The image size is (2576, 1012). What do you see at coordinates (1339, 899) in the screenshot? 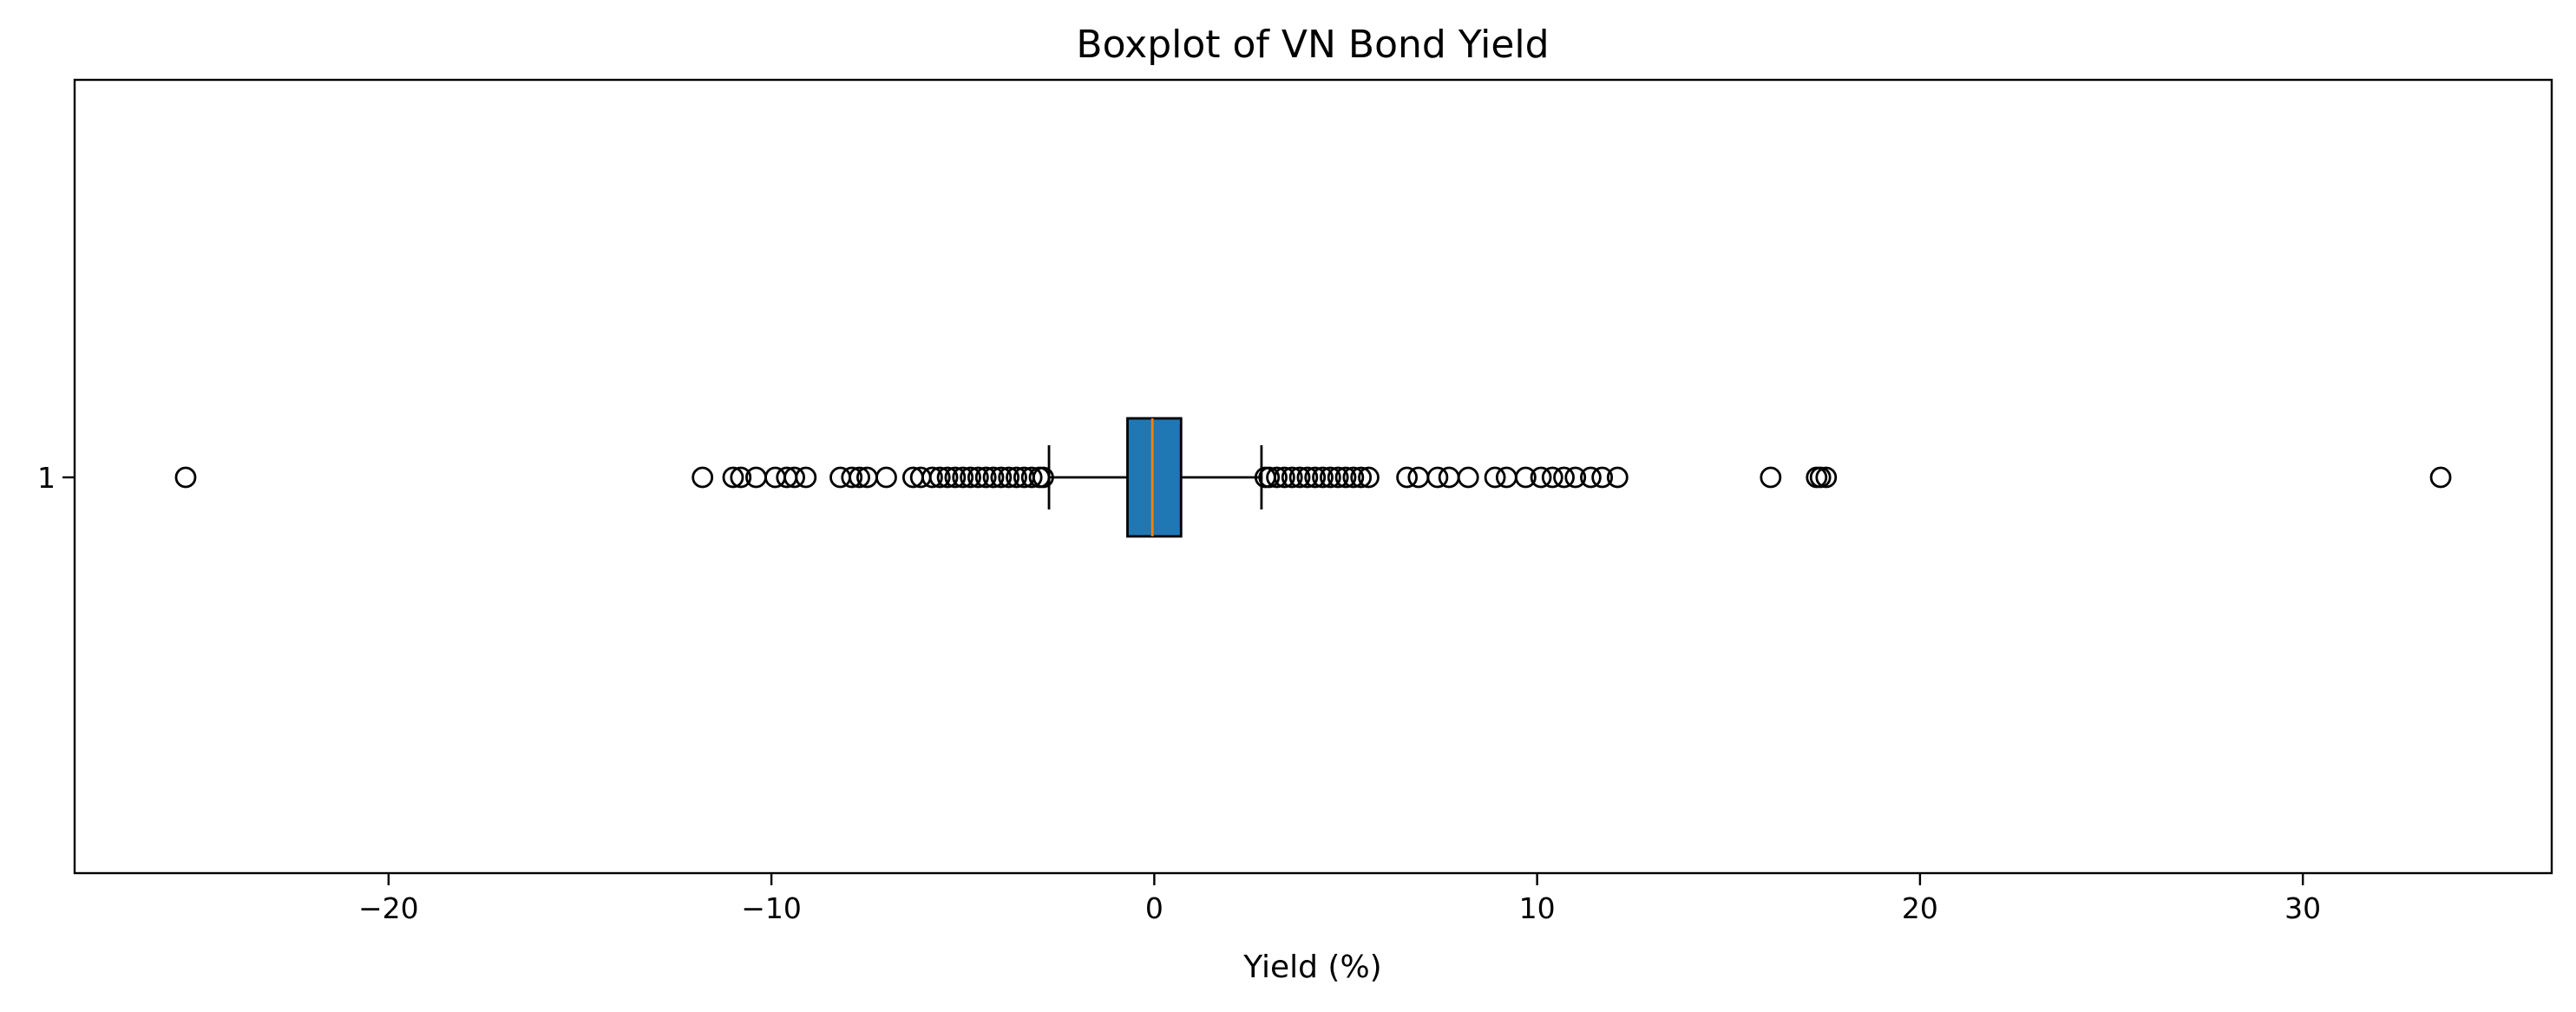
I see `x-axis-ticks: −20 −10 0 10 20 30` at bounding box center [1339, 899].